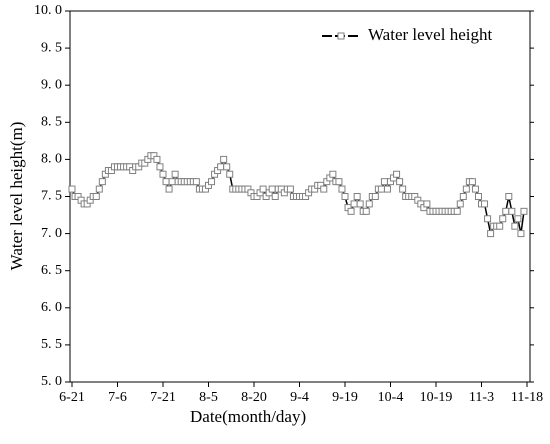 Image resolution: width=550 pixels, height=444 pixels. Describe the element at coordinates (51, 307) in the screenshot. I see `y-tick-label: 6. 0` at that location.